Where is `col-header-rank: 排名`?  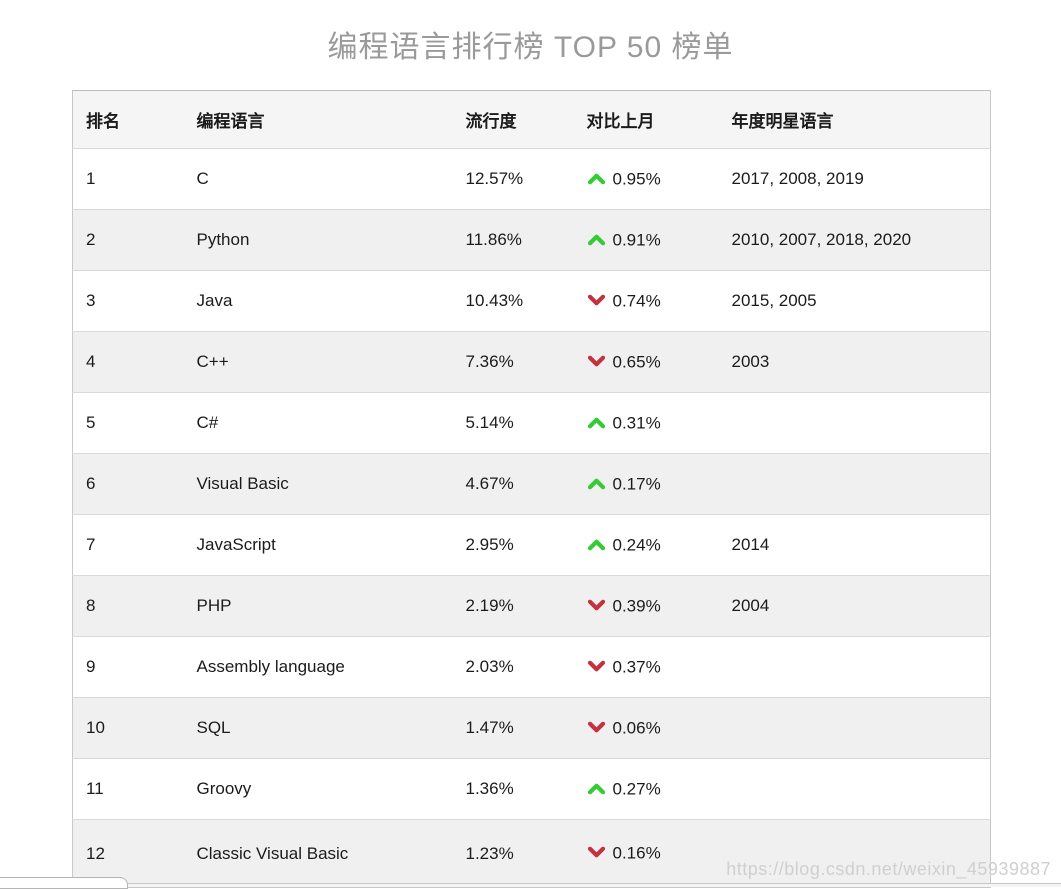 col-header-rank: 排名 is located at coordinates (103, 121).